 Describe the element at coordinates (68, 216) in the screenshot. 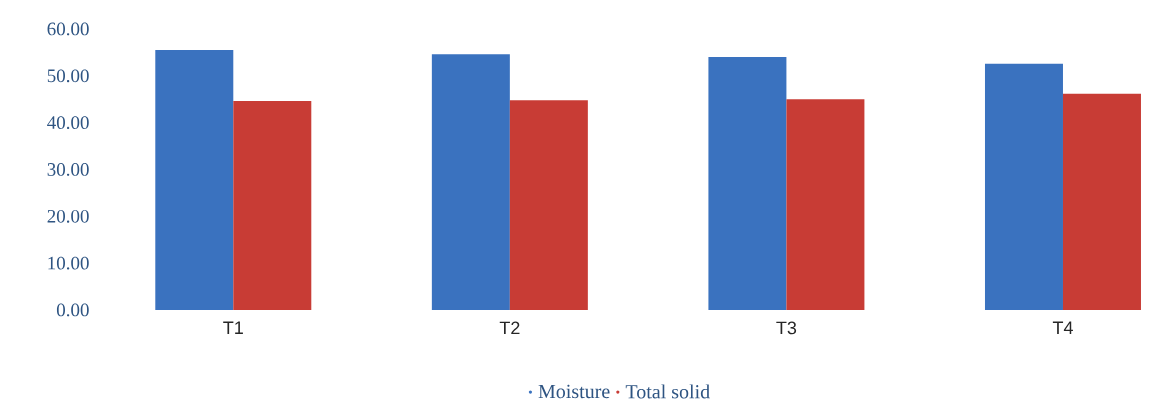

I see `y-tick-label: 20.00` at that location.